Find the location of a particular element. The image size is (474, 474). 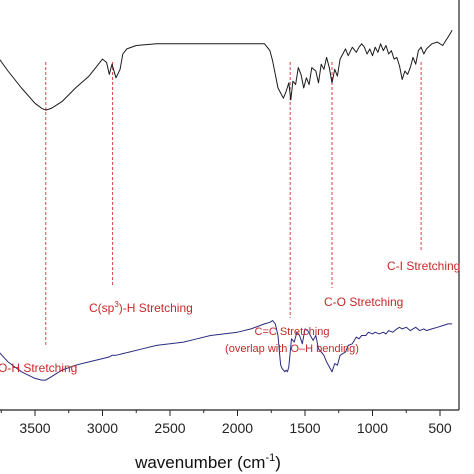

annotation-ci-stretching: C-I Stretching is located at coordinates (423, 266).